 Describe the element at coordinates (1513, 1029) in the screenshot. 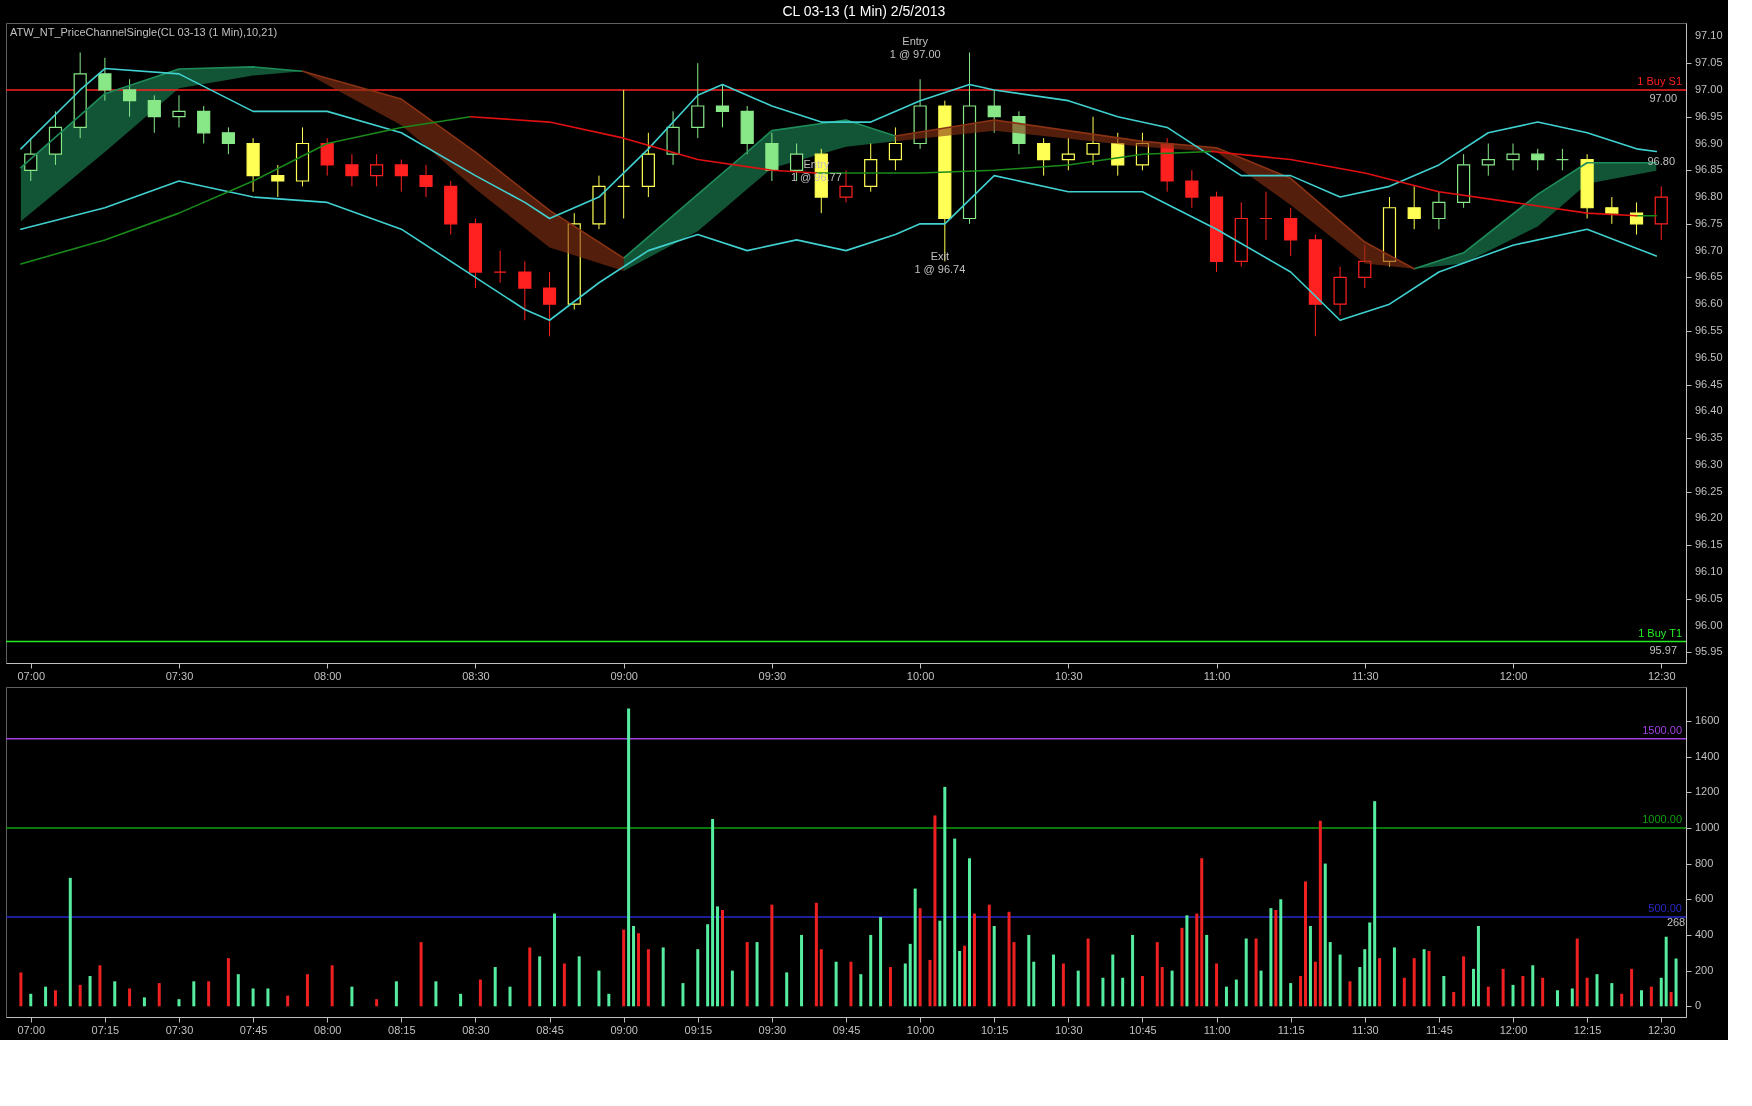

I see `x-tick-label: 12:00` at that location.